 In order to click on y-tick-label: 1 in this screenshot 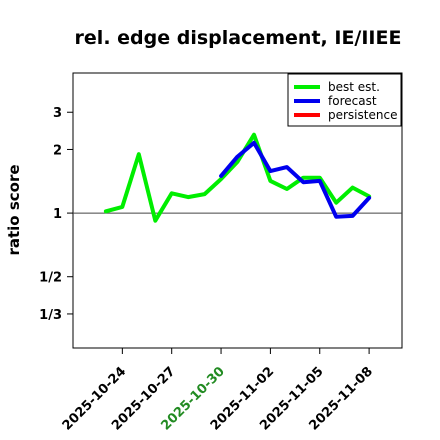, I will do `click(57, 214)`.